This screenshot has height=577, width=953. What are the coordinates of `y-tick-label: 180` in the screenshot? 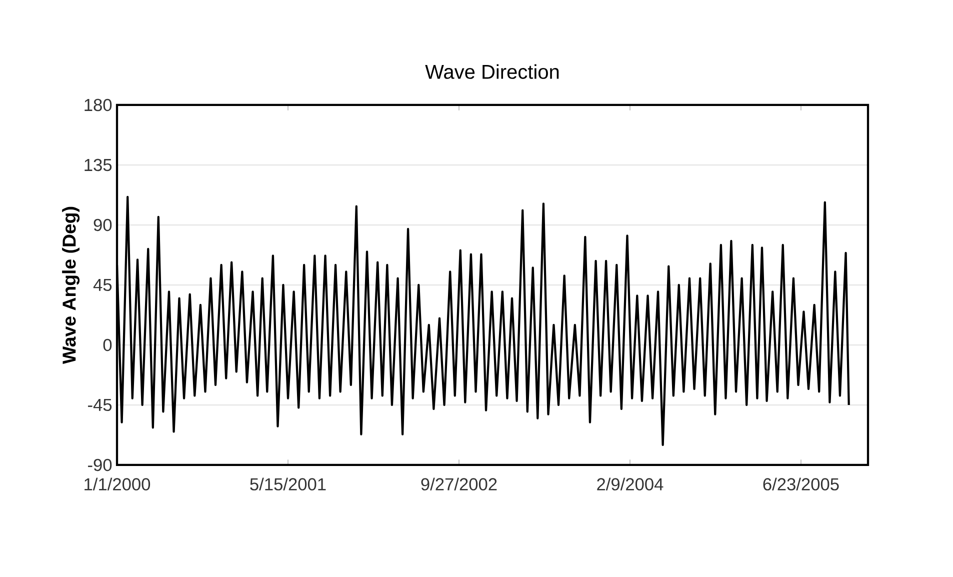 It's located at (98, 105).